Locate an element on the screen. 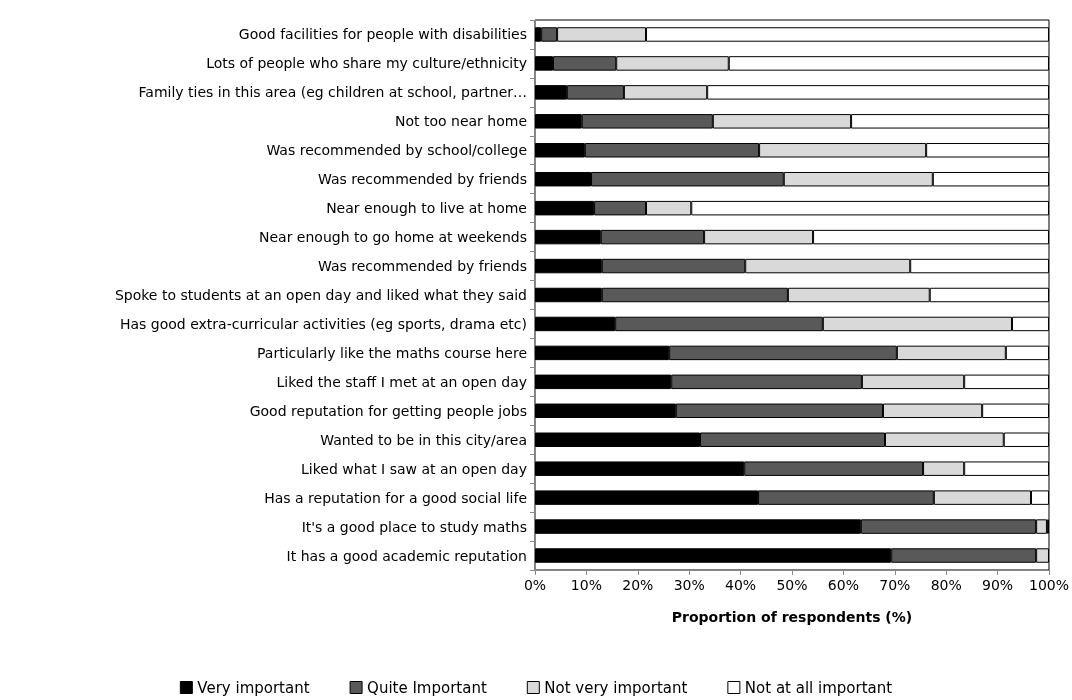 The image size is (1072, 700). x-tick-label: 20% is located at coordinates (638, 585).